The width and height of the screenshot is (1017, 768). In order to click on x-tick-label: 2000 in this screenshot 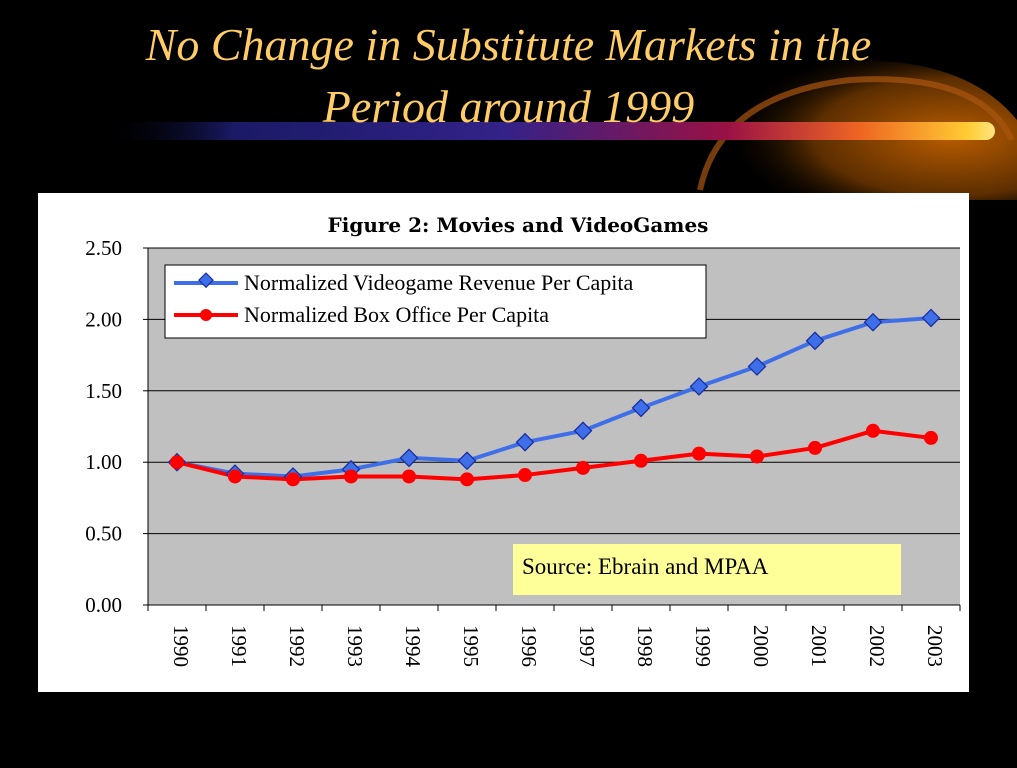, I will do `click(761, 646)`.